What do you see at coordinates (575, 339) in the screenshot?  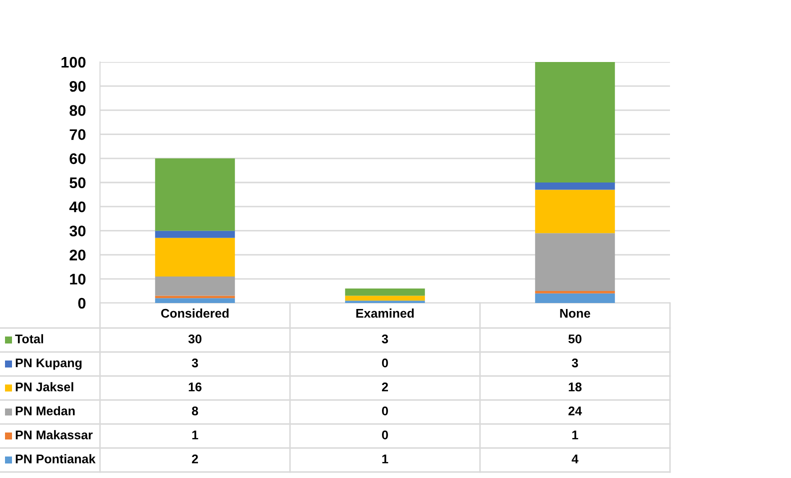 I see `data-label: 50` at bounding box center [575, 339].